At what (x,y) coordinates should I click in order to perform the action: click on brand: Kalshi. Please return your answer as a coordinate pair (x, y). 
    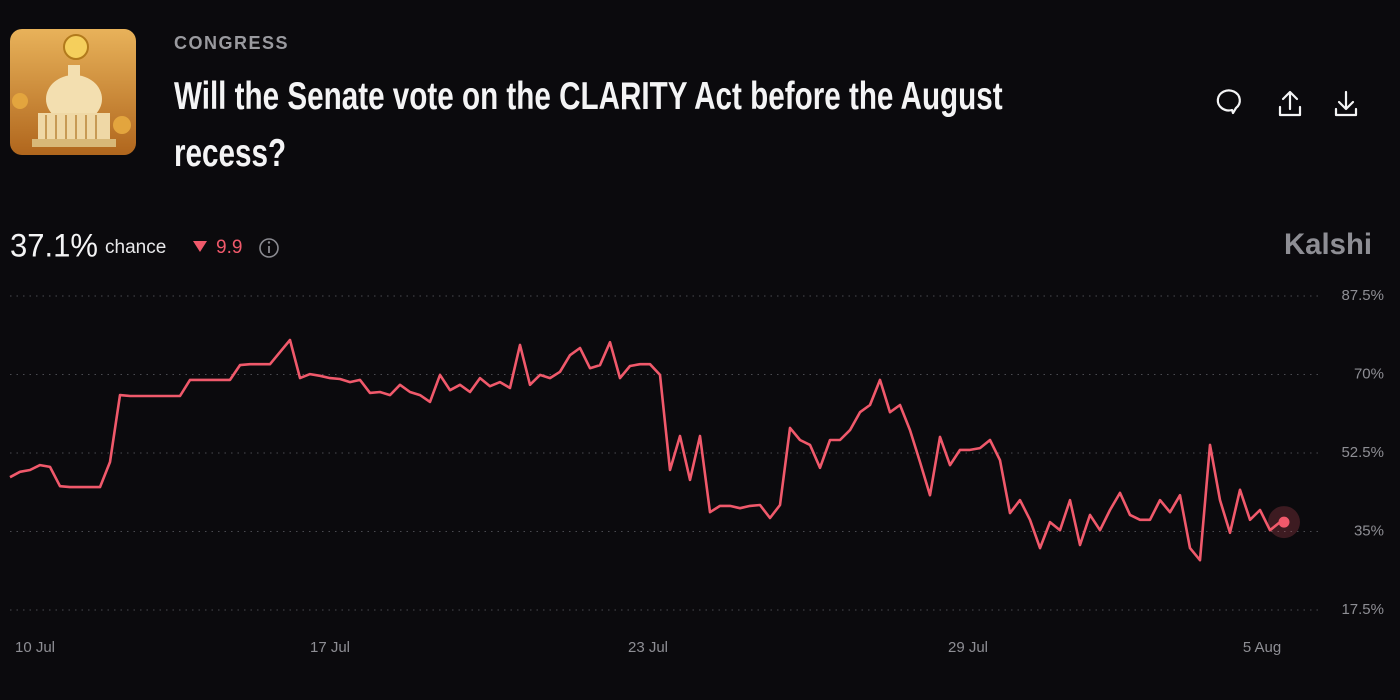
    Looking at the image, I should click on (1328, 244).